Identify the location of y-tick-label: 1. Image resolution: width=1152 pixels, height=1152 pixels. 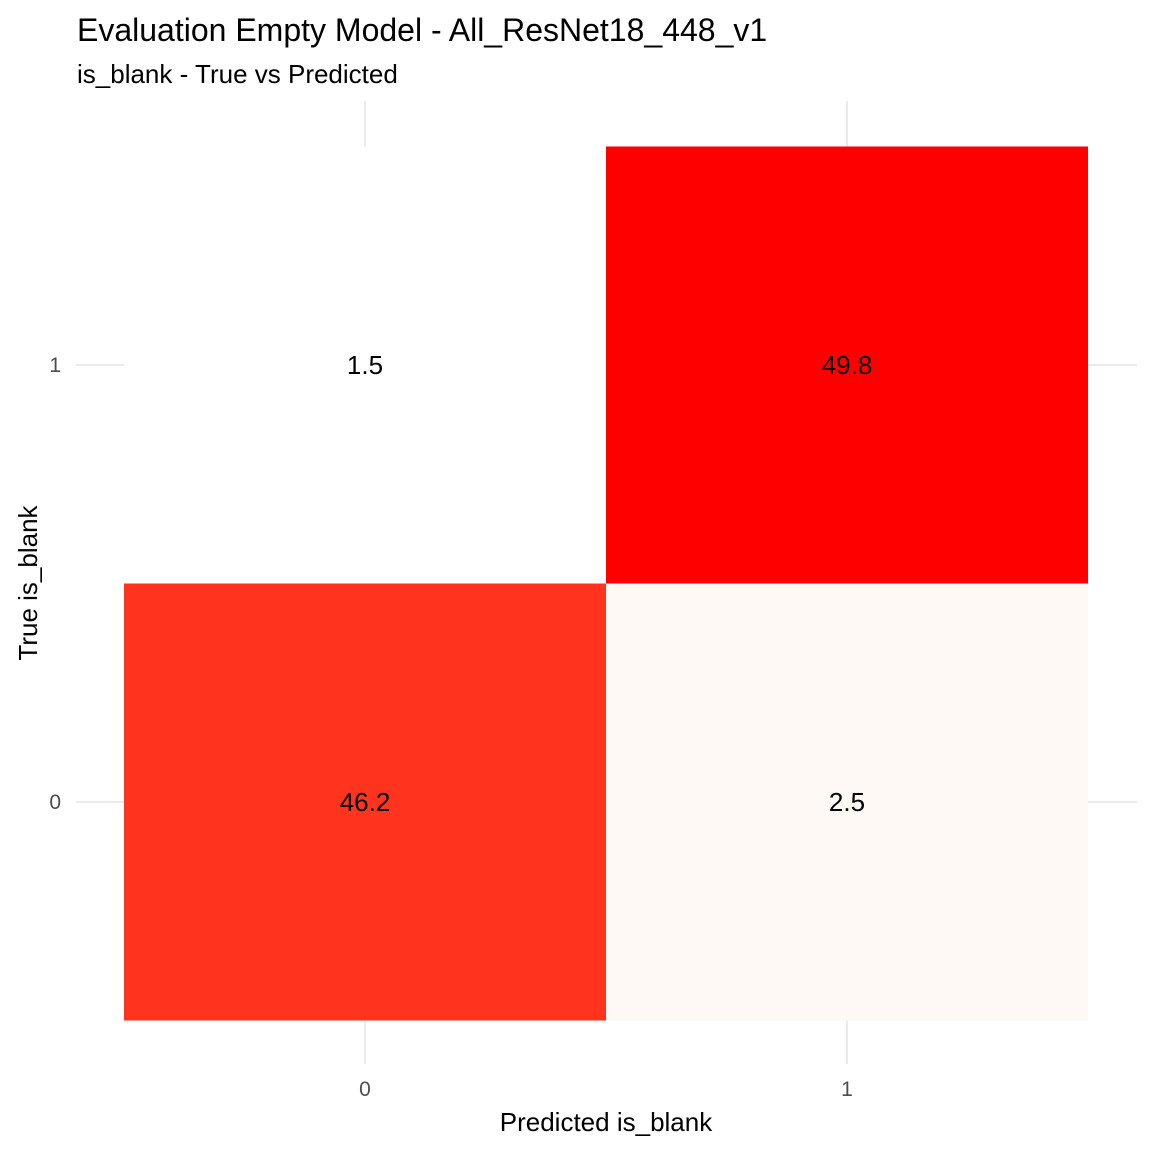
(55, 365).